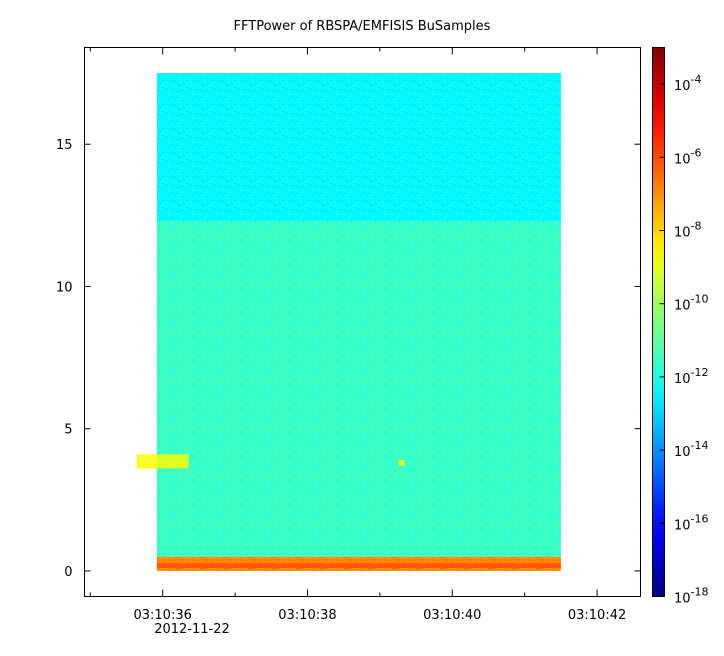  Describe the element at coordinates (658, 322) in the screenshot. I see `colorbar-gradient` at that location.